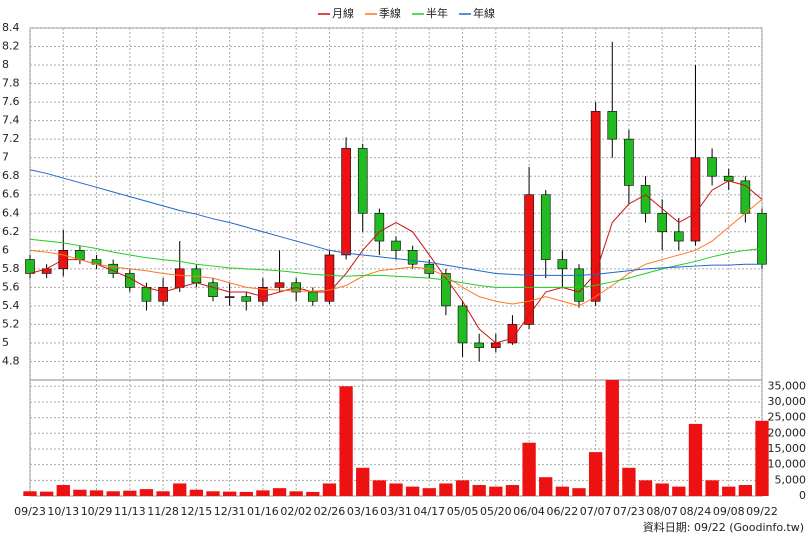 The width and height of the screenshot is (808, 540). Describe the element at coordinates (429, 511) in the screenshot. I see `x-tick-label: 04/17` at that location.